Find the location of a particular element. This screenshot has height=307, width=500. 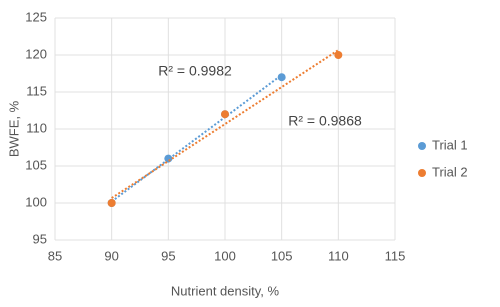

y-tick-label: 120 is located at coordinates (36, 53).